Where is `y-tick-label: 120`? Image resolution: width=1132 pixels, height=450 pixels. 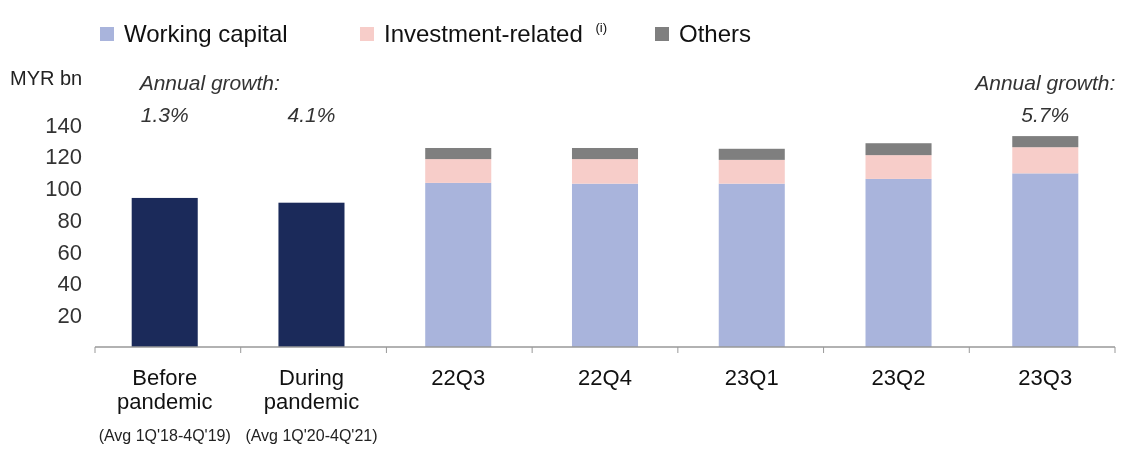
y-tick-label: 120 is located at coordinates (63, 157).